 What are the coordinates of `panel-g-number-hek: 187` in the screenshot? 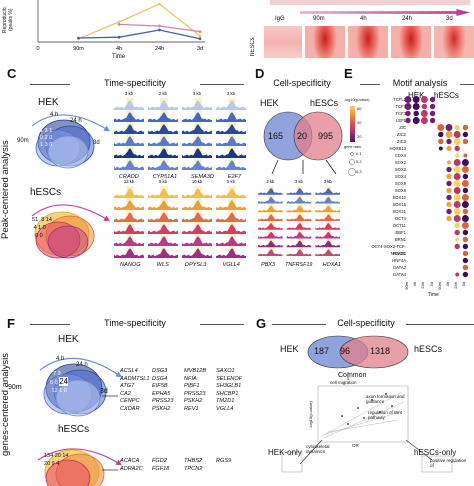 It's located at (322, 351).